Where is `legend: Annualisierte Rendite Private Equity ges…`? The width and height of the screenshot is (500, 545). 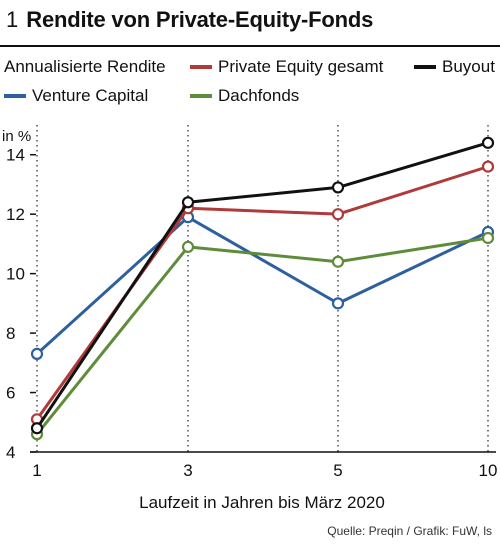
legend: Annualisierte Rendite Private Equity ges… is located at coordinates (250, 83).